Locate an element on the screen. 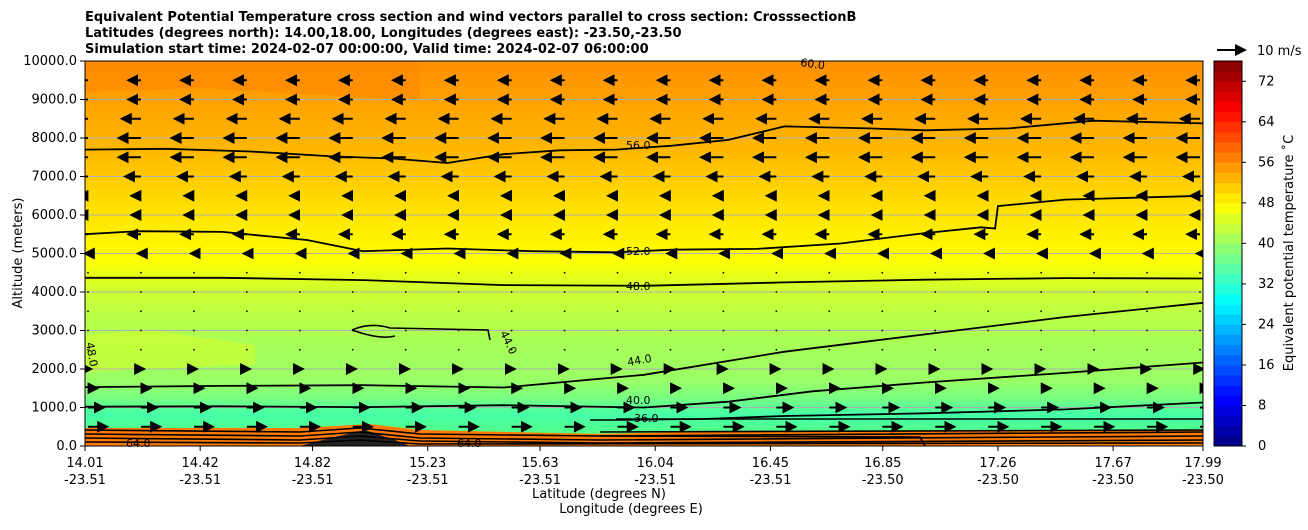  colorbar-tick-label: 24 is located at coordinates (1266, 324).